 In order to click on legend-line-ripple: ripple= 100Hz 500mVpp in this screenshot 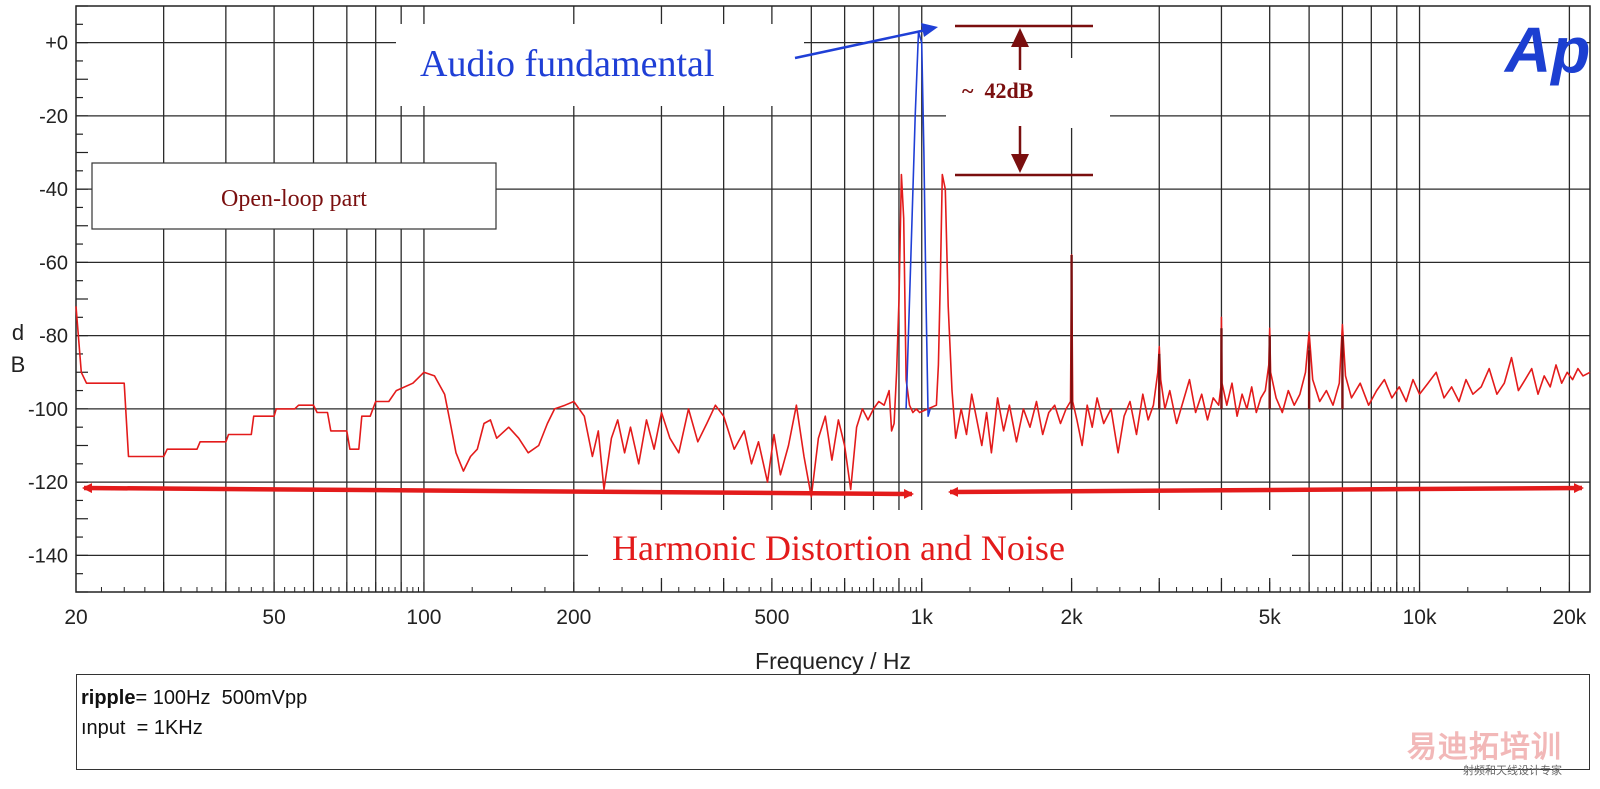, I will do `click(194, 698)`.